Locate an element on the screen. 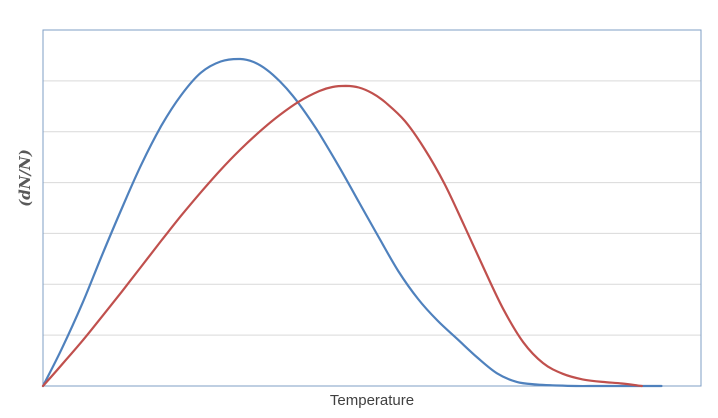 This screenshot has width=718, height=418. y-axis-label: (dN/N) is located at coordinates (25, 178).